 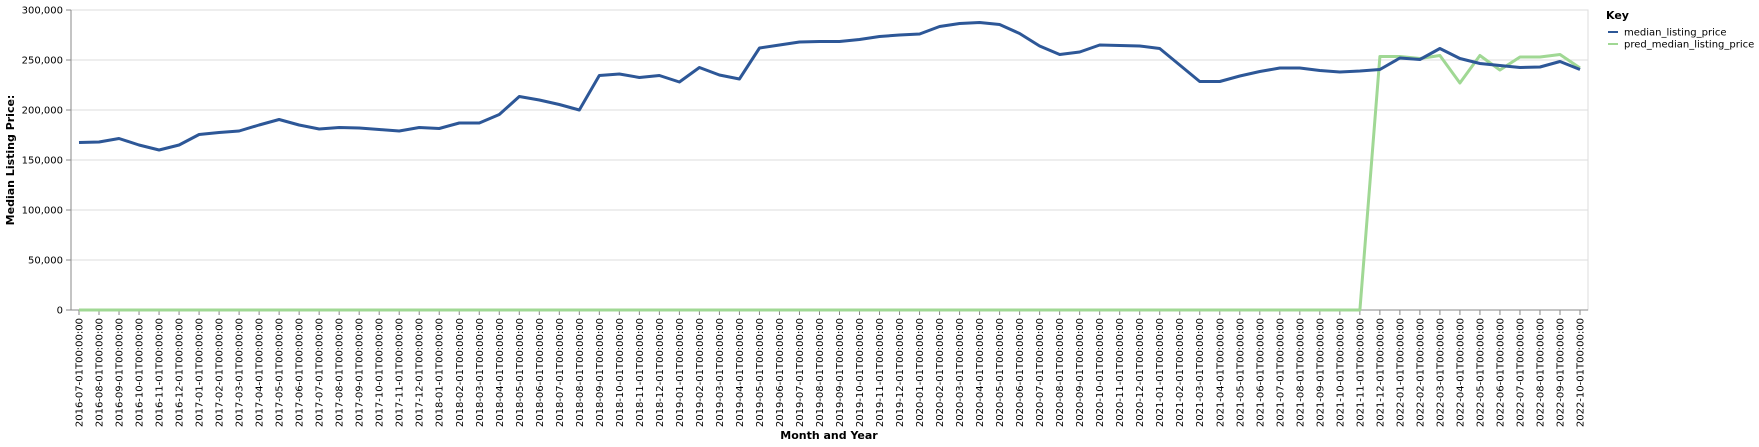 What do you see at coordinates (880, 372) in the screenshot?
I see `x-tick-label: 2019-11-01T00:00:00` at bounding box center [880, 372].